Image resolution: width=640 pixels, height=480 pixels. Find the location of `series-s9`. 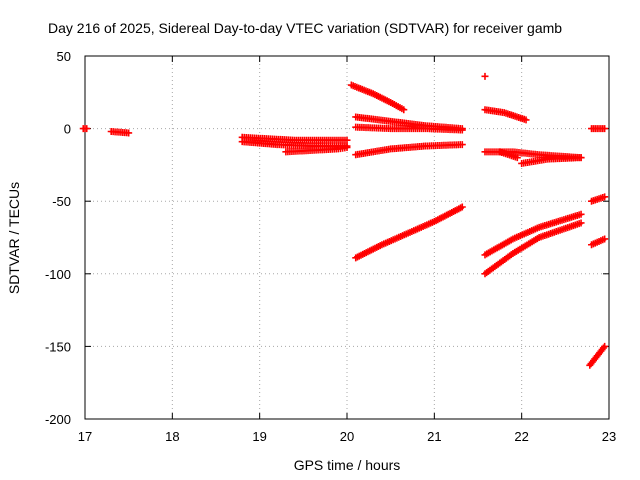

series-s9 is located at coordinates (409, 150).